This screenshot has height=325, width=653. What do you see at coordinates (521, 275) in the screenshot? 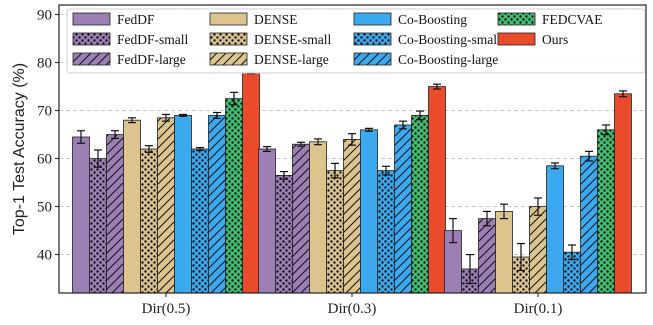
I see `bar-dense-small-dir-0-1-pattern` at bounding box center [521, 275].